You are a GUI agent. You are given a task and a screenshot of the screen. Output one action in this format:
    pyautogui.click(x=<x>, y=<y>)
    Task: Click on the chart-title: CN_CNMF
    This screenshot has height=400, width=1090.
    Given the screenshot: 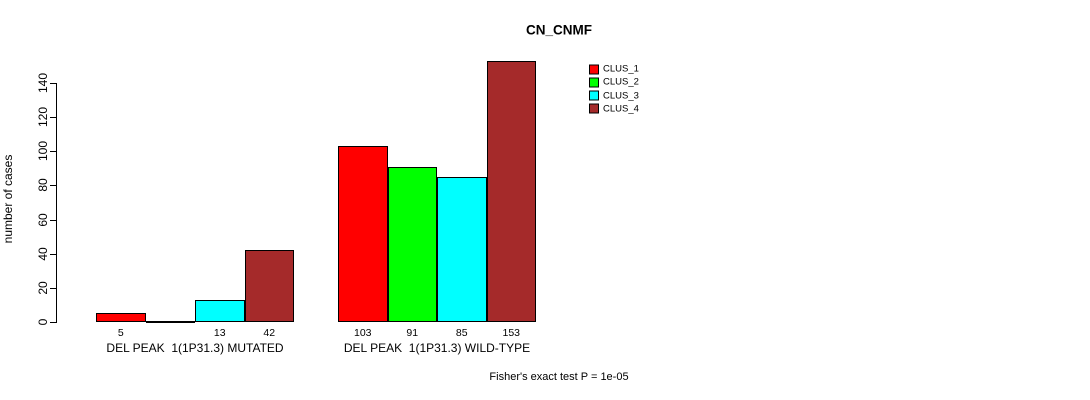 What is the action you would take?
    pyautogui.click(x=559, y=30)
    